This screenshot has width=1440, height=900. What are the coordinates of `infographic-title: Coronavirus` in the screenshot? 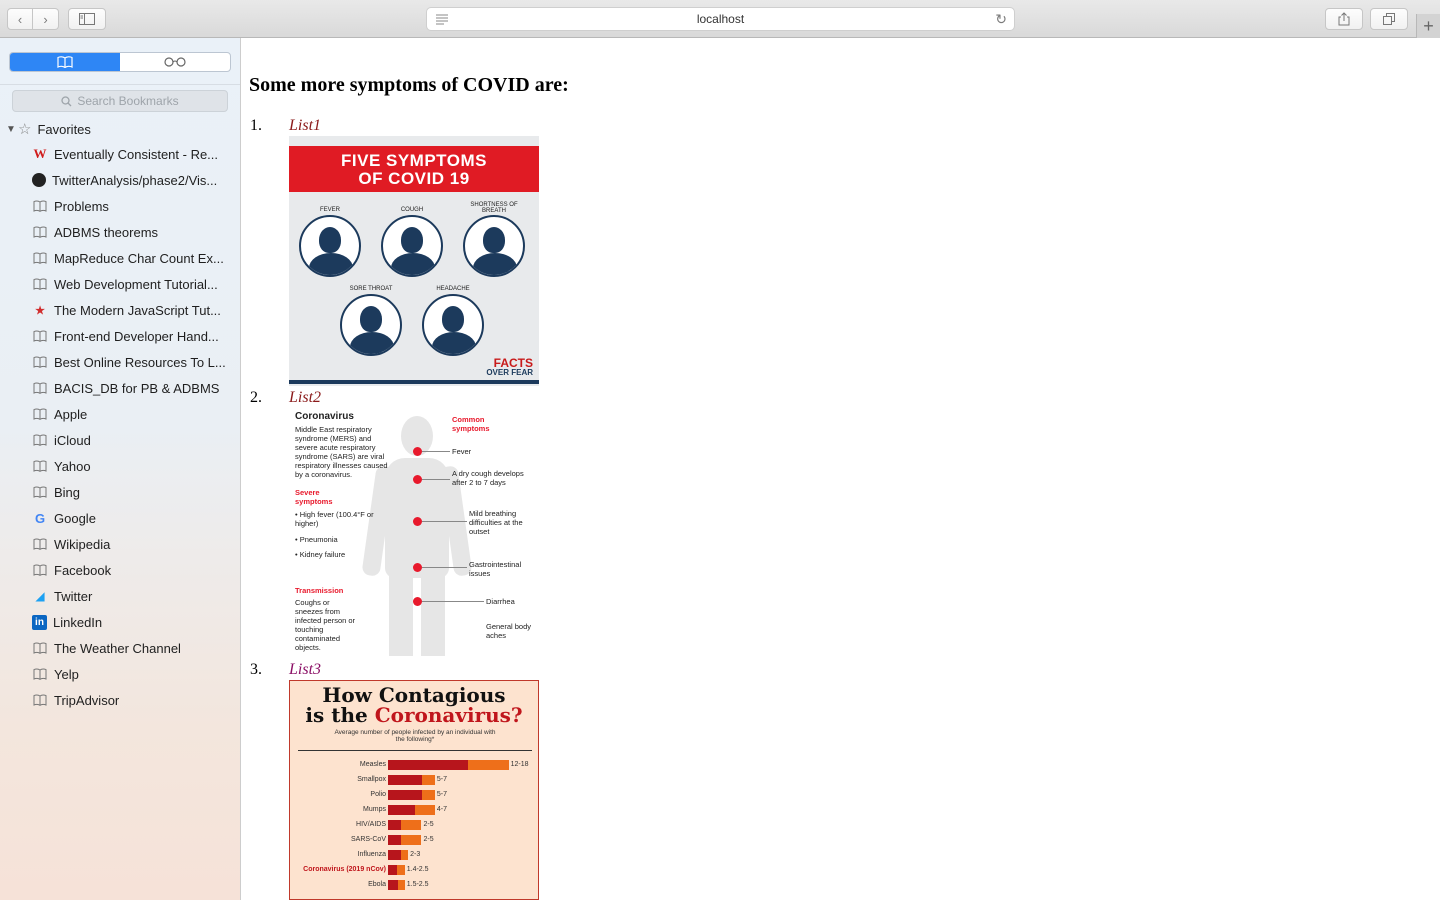 It's located at (324, 416).